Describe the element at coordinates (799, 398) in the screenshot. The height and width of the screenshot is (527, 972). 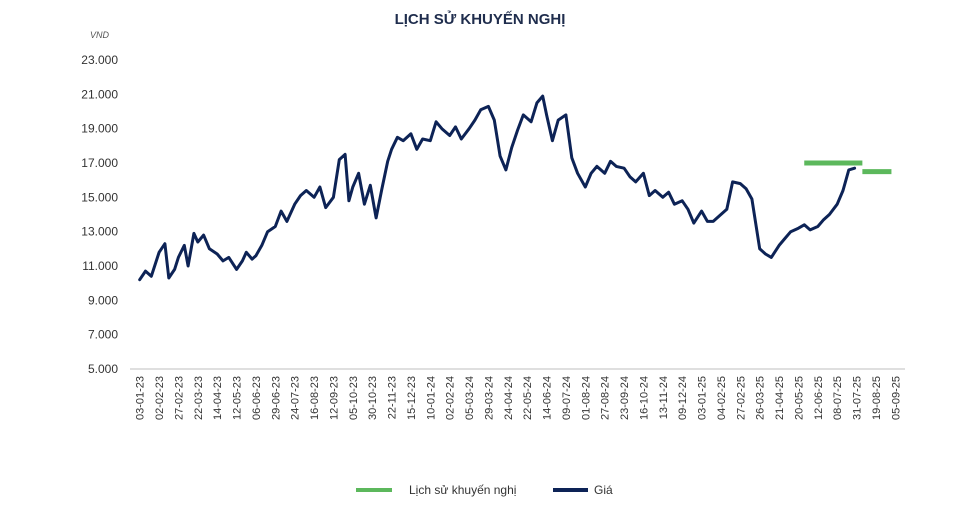
I see `x-tick-label: 20-05-25` at that location.